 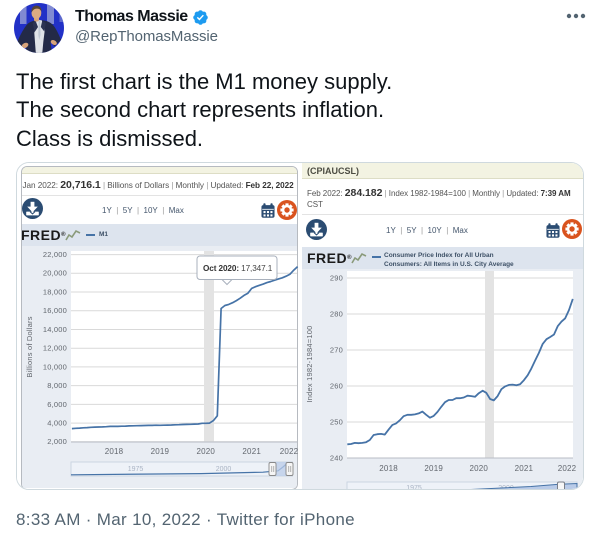 I want to click on svg-text: 20,000, so click(x=55, y=273).